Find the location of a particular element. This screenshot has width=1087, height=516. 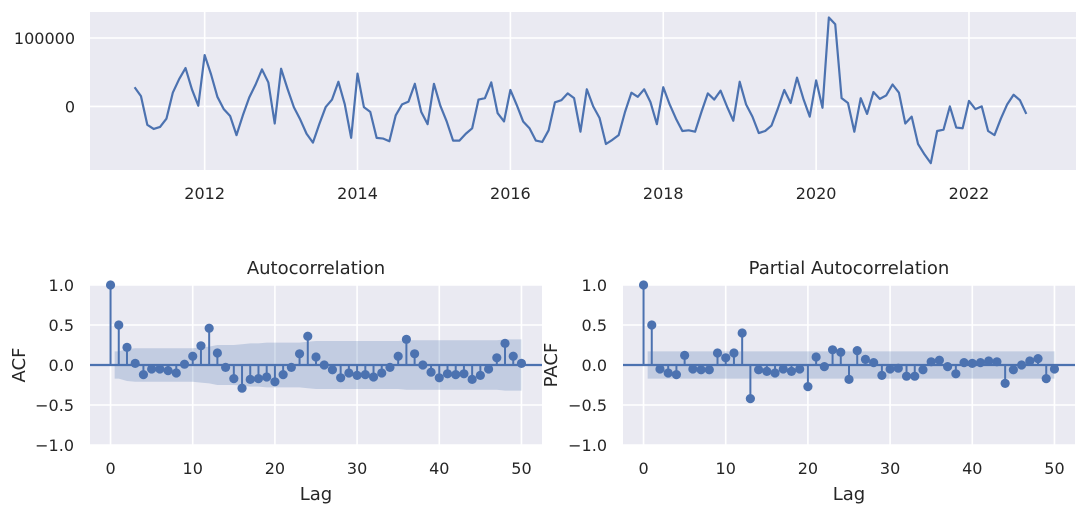

pacf-y-tick-label: 1.0 is located at coordinates (594, 285).